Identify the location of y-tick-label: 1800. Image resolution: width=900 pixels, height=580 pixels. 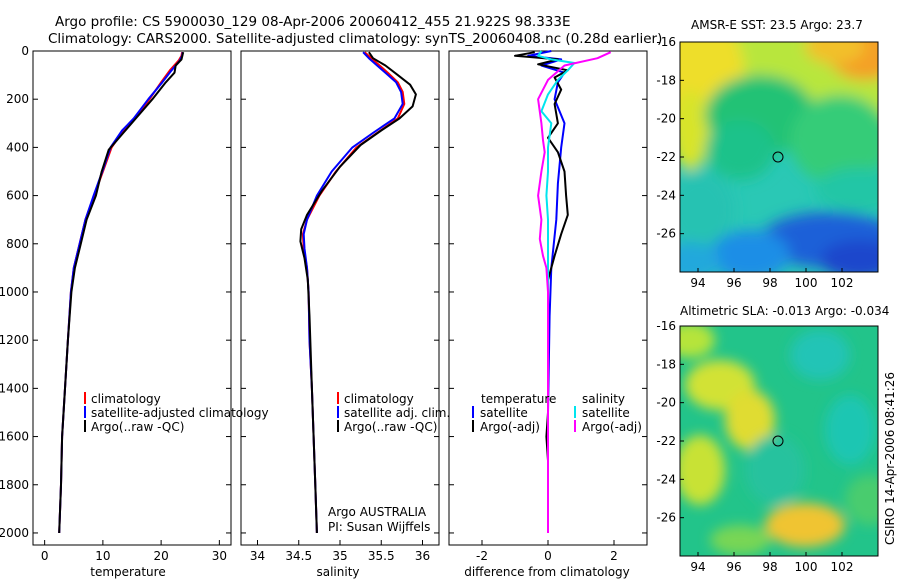
(14, 485).